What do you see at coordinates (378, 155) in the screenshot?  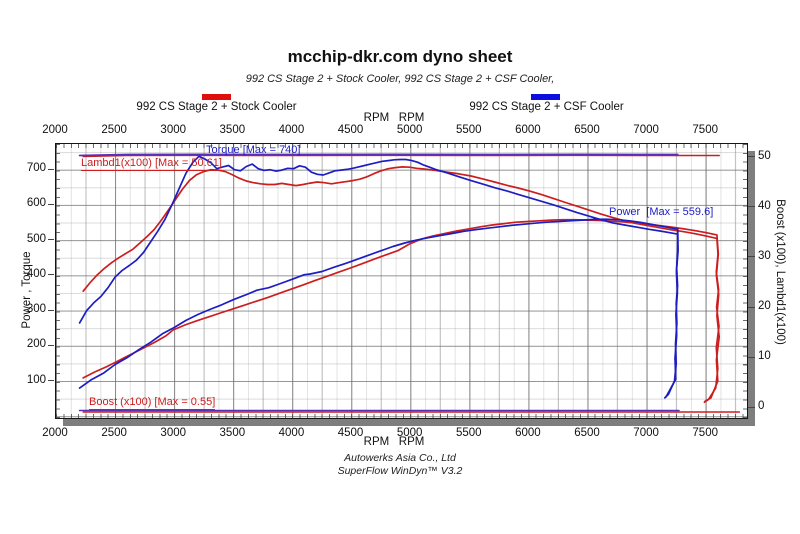 I see `curve-lambda-csf` at bounding box center [378, 155].